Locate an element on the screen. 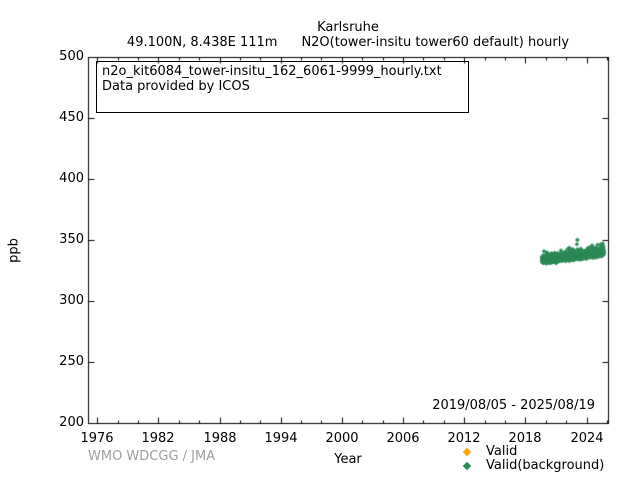 The image size is (640, 480). valid-background-diamond-icon is located at coordinates (467, 465).